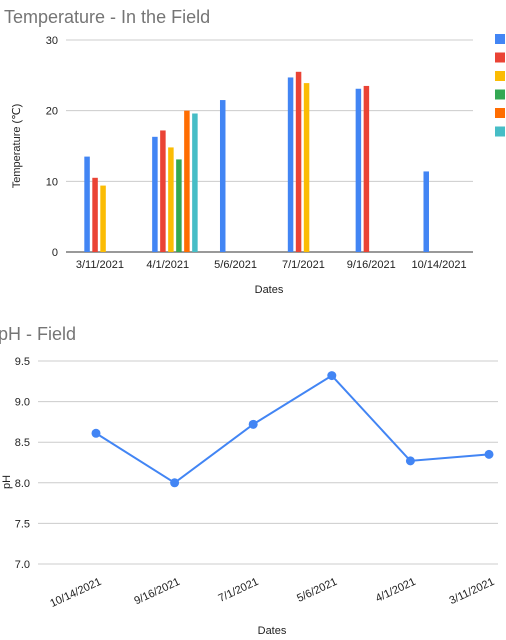 This screenshot has width=506, height=640. Describe the element at coordinates (38, 334) in the screenshot. I see `ph-chart-title: pH - Field` at that location.